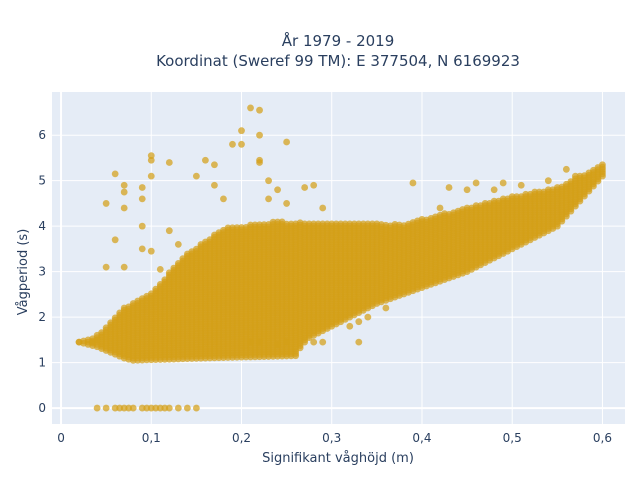 The image size is (640, 484). What do you see at coordinates (42, 408) in the screenshot?
I see `y-tick-label: 0` at bounding box center [42, 408].